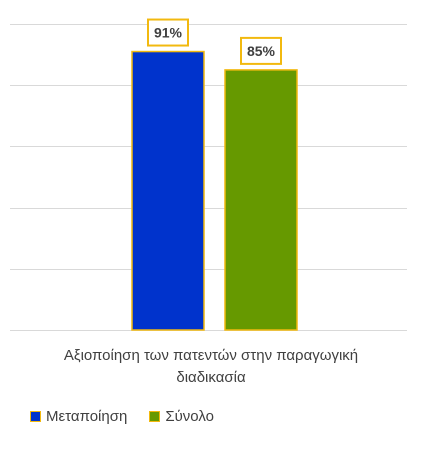 This screenshot has width=431, height=450. I want to click on data-label-box-manufacturing, so click(168, 32).